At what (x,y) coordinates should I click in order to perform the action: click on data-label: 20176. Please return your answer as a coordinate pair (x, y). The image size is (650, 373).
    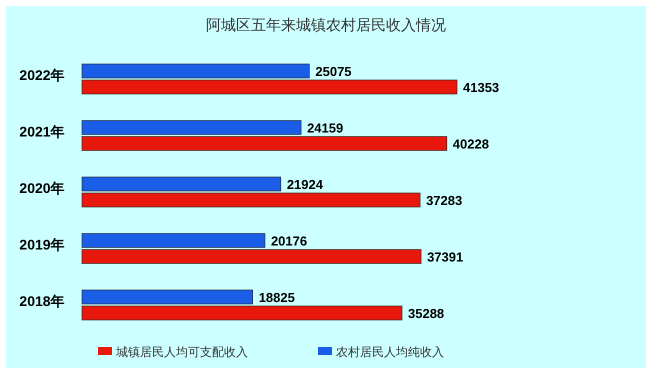
    Looking at the image, I should click on (289, 241).